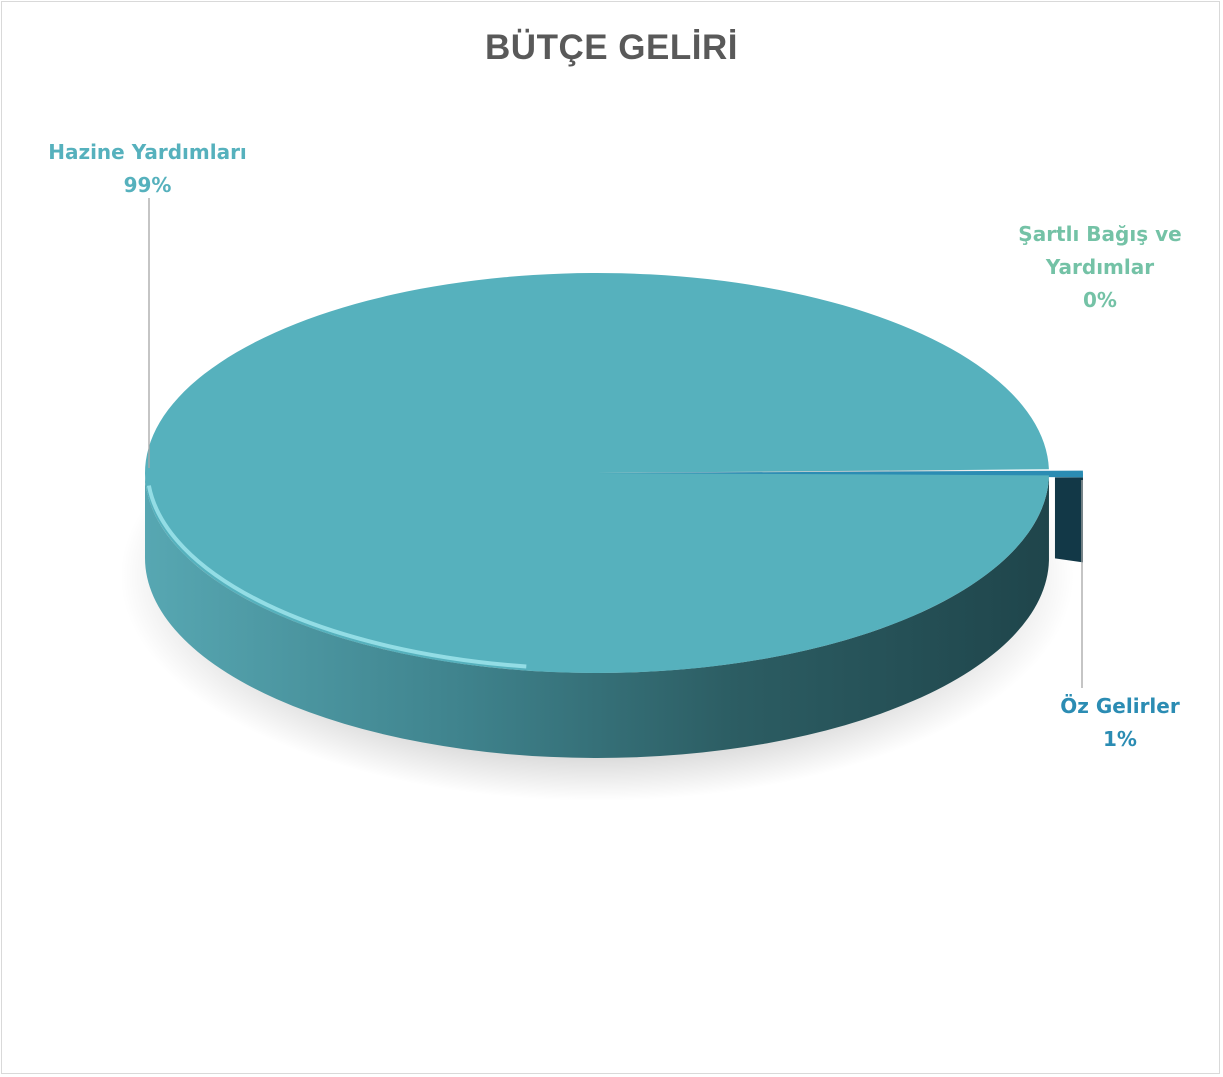 This screenshot has width=1223, height=1077. What do you see at coordinates (1068, 520) in the screenshot?
I see `slice-side-oz-gelirler` at bounding box center [1068, 520].